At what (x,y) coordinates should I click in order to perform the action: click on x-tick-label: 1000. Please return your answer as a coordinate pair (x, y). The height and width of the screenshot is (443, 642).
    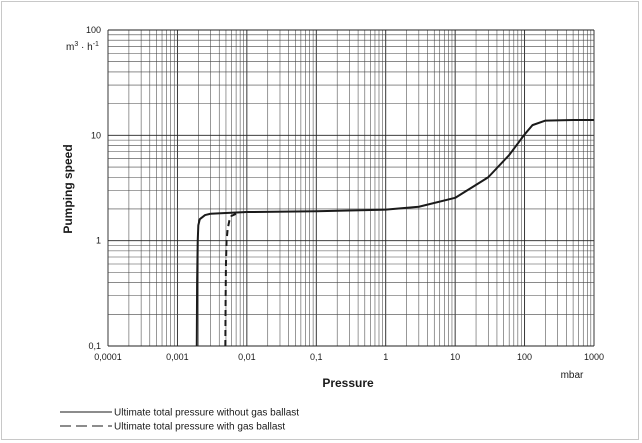
    Looking at the image, I should click on (594, 357).